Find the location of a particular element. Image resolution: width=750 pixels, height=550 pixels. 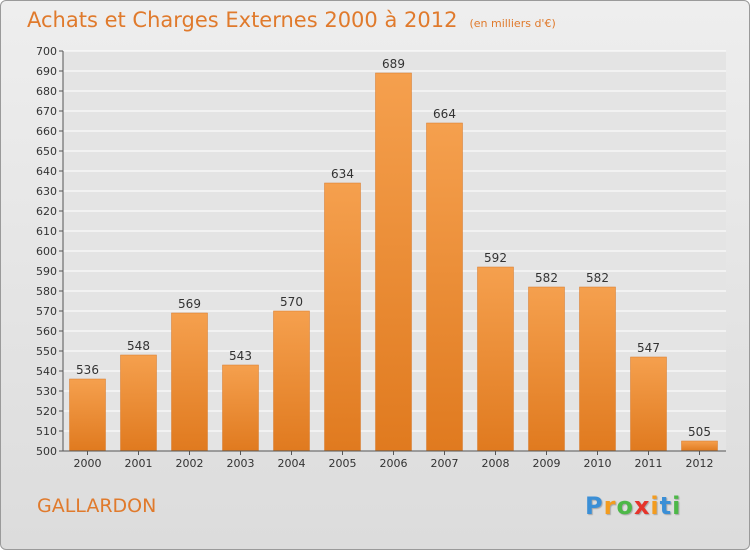

y-tick-label: 620 is located at coordinates (46, 211).